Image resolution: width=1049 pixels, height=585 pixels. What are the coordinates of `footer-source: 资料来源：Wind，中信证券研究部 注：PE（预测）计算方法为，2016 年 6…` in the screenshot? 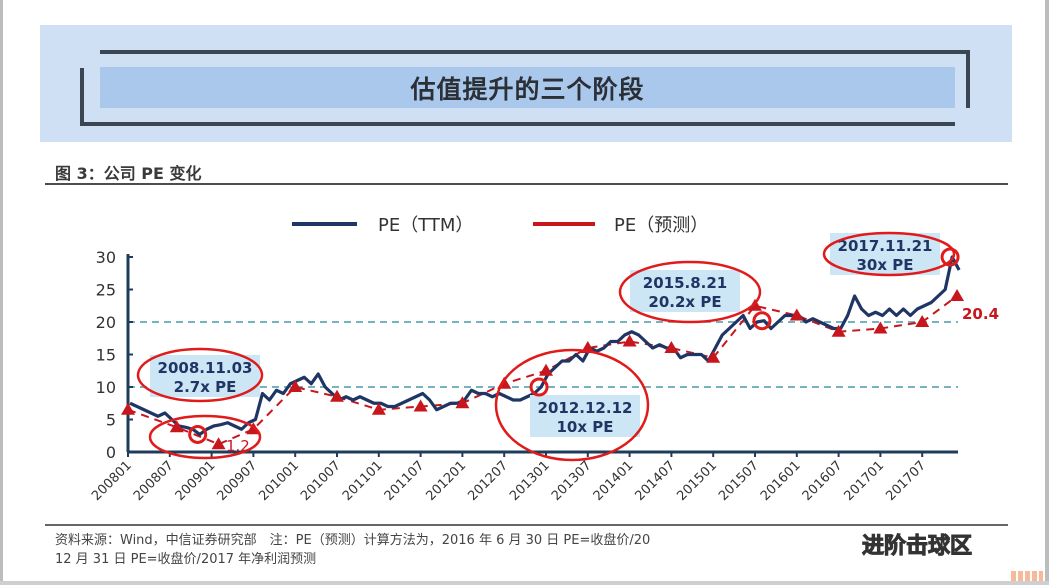 It's located at (353, 540).